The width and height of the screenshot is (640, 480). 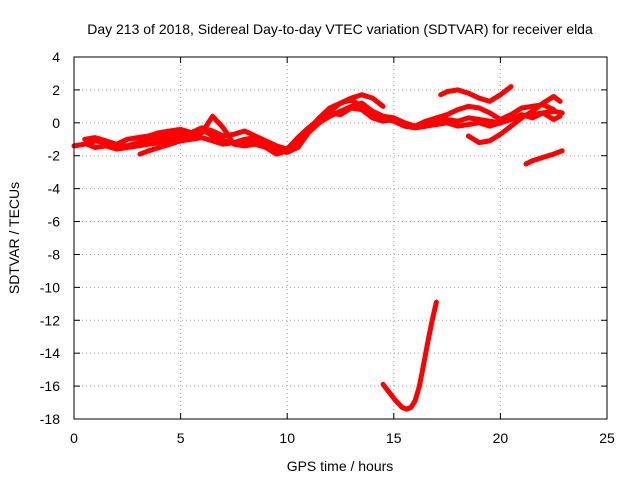 What do you see at coordinates (54, 254) in the screenshot?
I see `y-tick-label: -8` at bounding box center [54, 254].